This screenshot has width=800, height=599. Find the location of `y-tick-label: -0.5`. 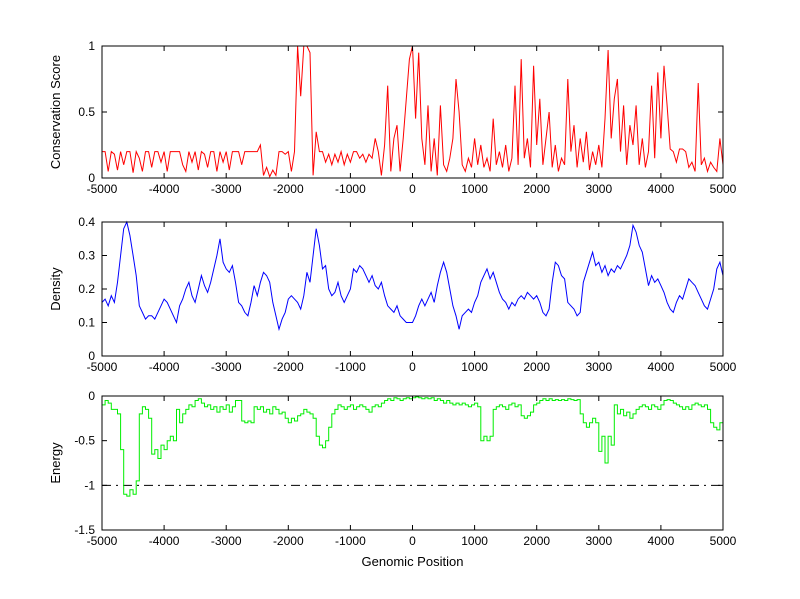

y-tick-label: -0.5 is located at coordinates (84, 441).